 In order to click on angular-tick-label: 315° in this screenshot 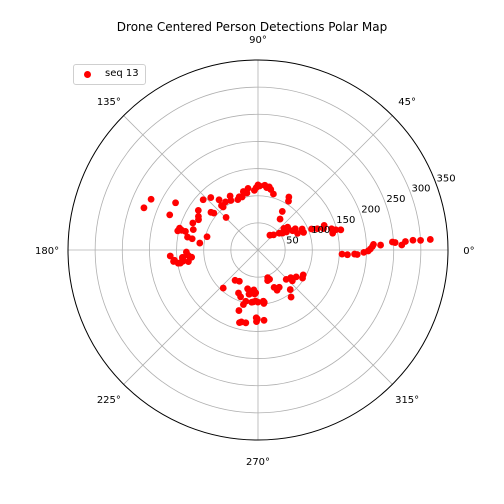, I will do `click(407, 400)`.